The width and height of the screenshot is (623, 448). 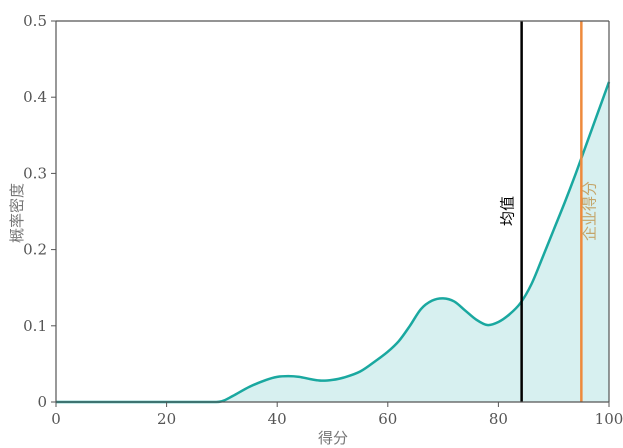 I want to click on x-tick-label: 40, so click(x=277, y=419).